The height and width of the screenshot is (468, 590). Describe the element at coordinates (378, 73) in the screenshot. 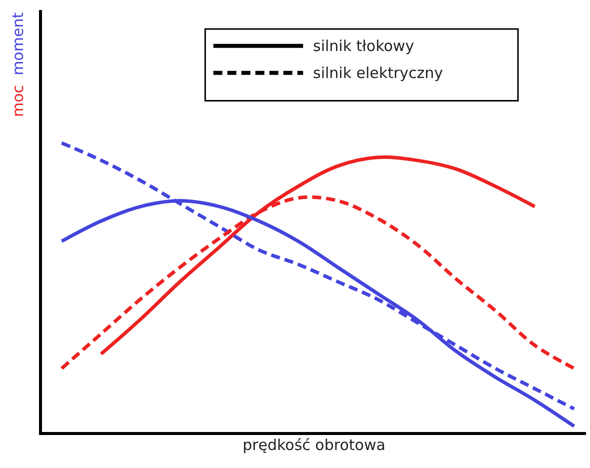

I see `text: silnik elektryczny` at that location.